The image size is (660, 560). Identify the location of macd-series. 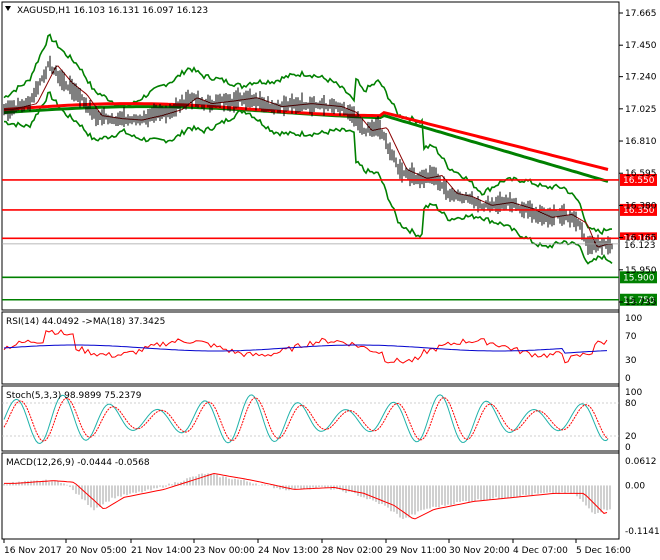
(307, 496).